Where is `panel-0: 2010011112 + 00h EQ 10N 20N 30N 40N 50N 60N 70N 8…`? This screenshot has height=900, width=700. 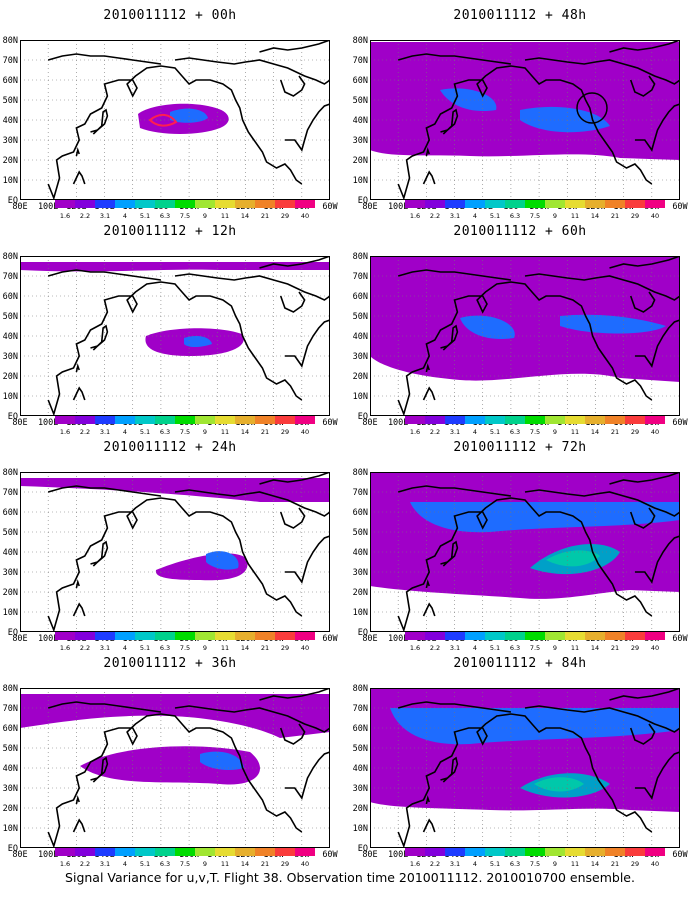 panel-0: 2010011112 + 00h EQ 10N 20N 30N 40N 50N 60N 70N 8… is located at coordinates (170, 110).